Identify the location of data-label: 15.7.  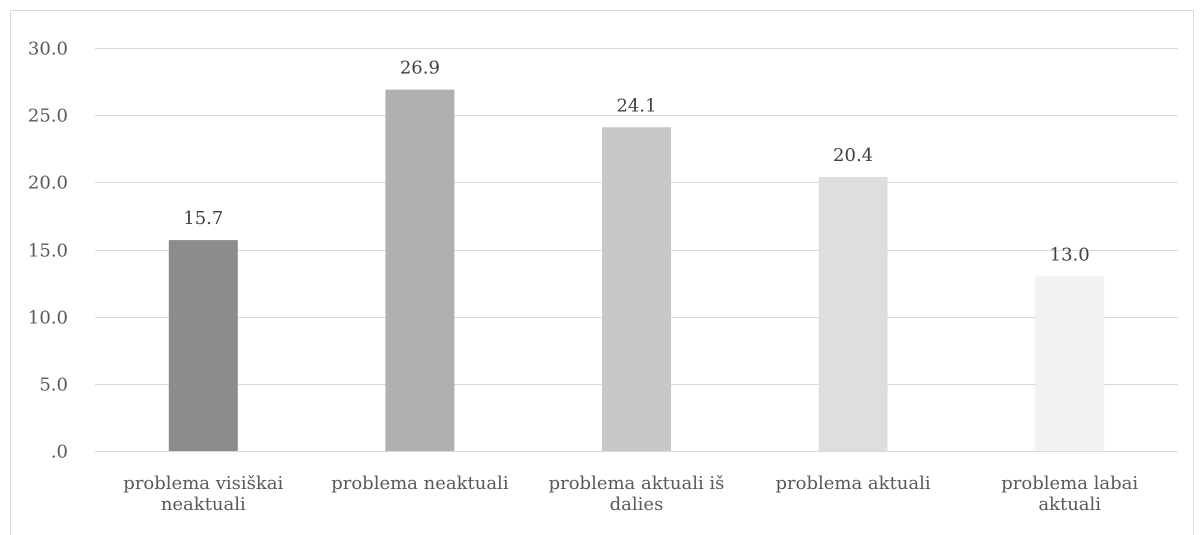
(203, 218).